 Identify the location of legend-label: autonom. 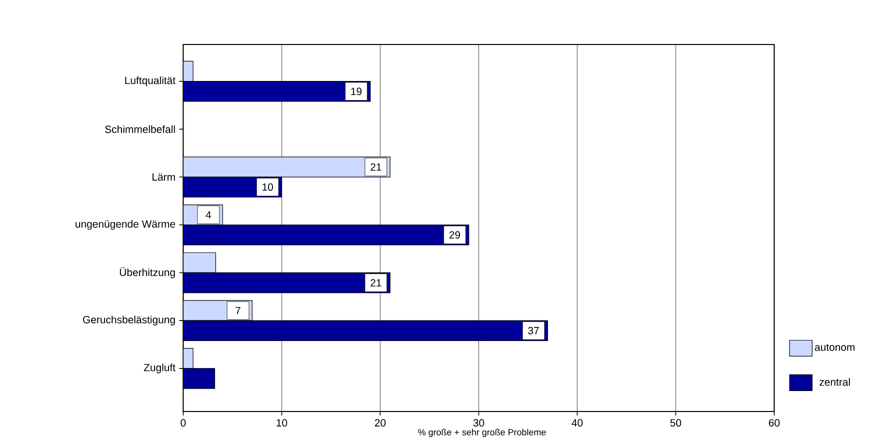
(834, 347).